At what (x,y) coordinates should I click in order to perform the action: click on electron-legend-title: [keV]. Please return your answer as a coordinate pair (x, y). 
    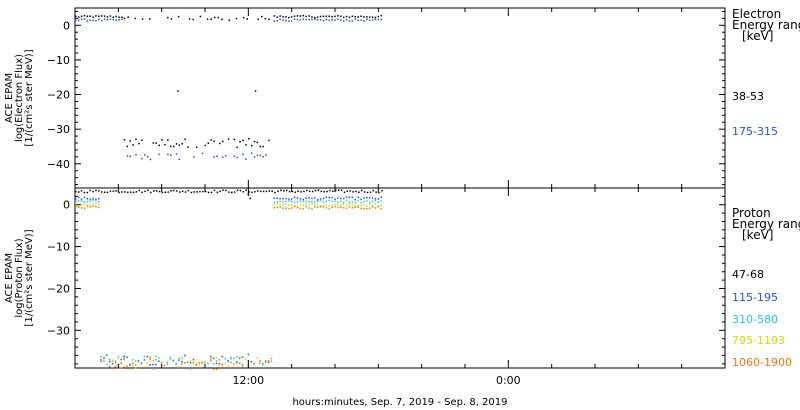
    Looking at the image, I should click on (757, 36).